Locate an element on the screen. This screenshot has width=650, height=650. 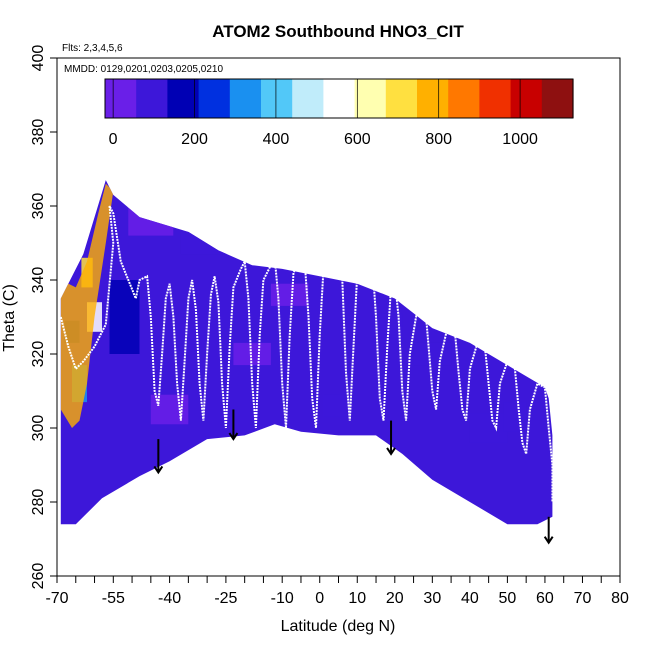
x-tick-label: -40 is located at coordinates (169, 598).